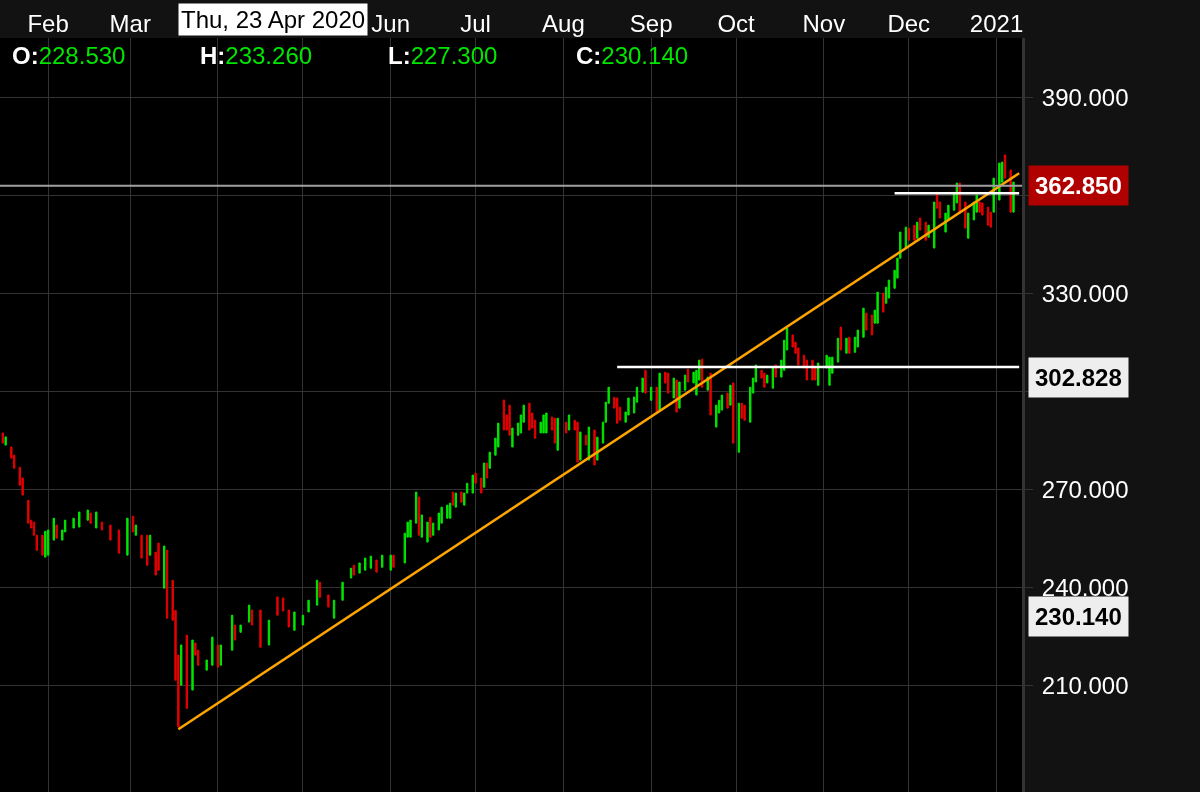 The height and width of the screenshot is (792, 1200). What do you see at coordinates (1085, 489) in the screenshot?
I see `y-tick-label: 270.000` at bounding box center [1085, 489].